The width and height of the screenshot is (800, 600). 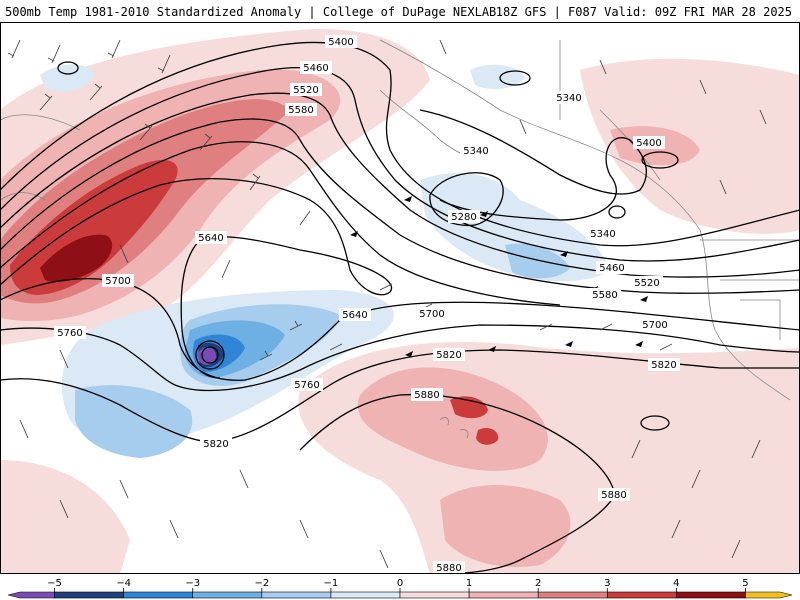 I want to click on colorbar-tick-label: −2, so click(x=261, y=583).